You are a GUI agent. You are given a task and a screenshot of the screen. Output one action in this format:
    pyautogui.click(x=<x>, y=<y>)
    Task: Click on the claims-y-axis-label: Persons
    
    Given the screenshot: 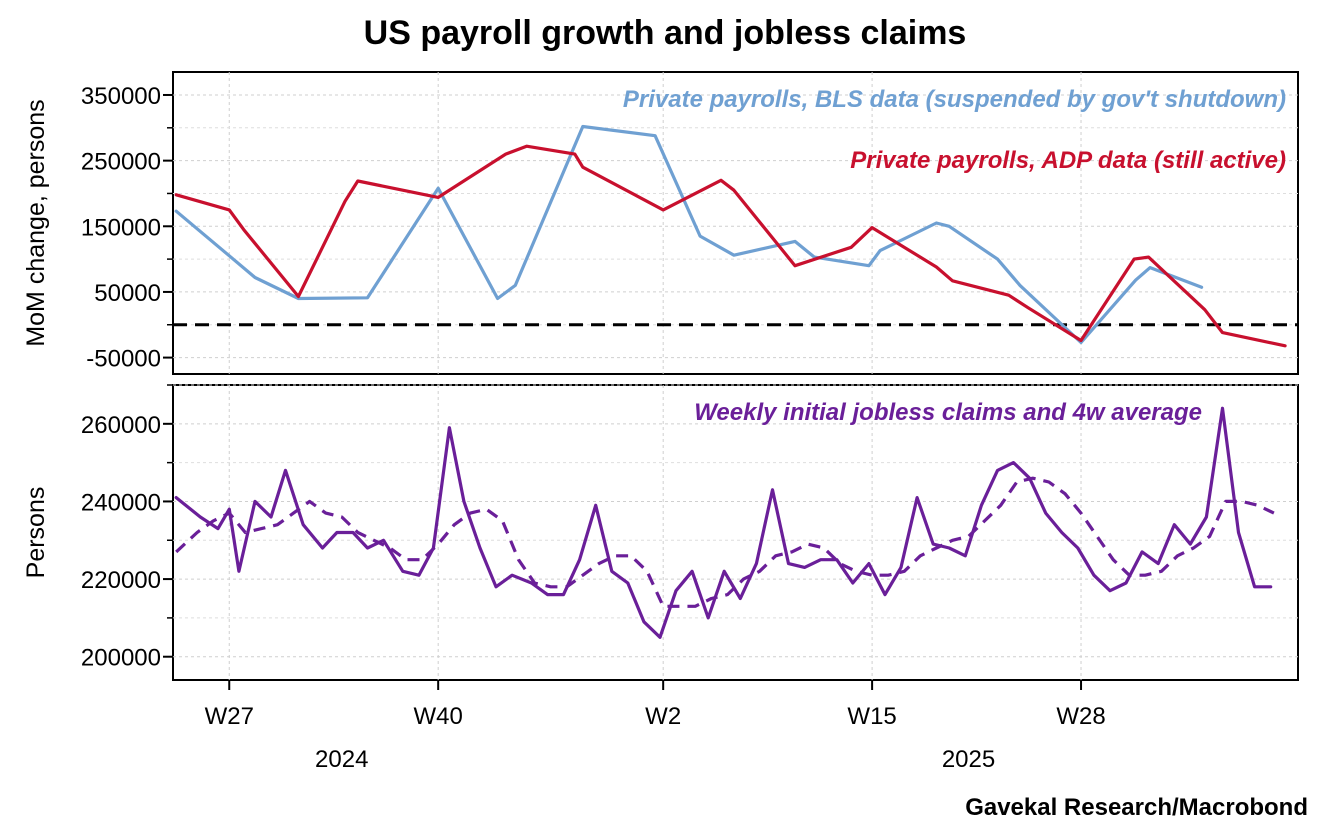 What is the action you would take?
    pyautogui.click(x=36, y=533)
    